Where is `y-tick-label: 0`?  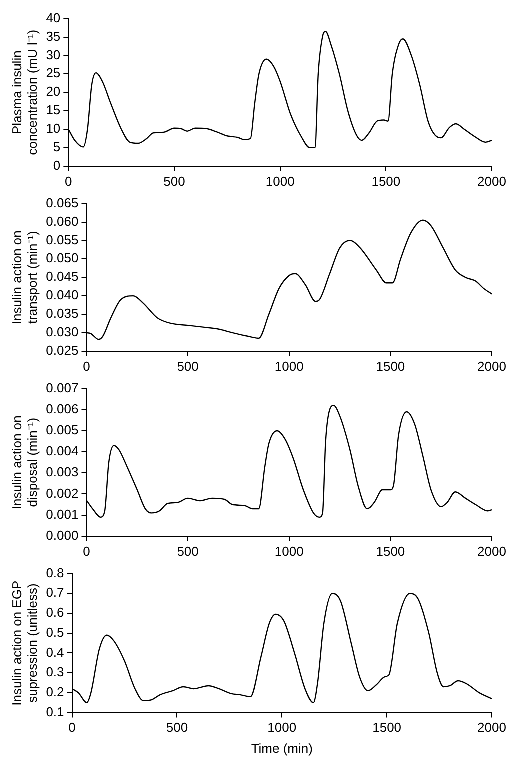 y-tick-label: 0 is located at coordinates (57, 165).